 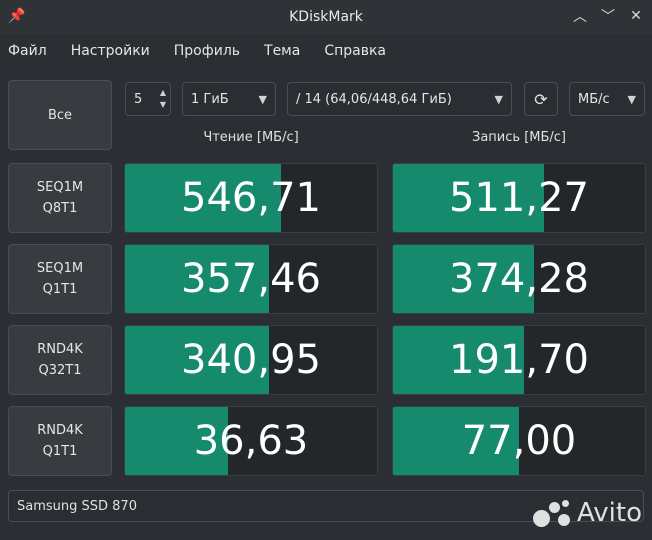 I want to click on write-value: 511,27, so click(x=519, y=198).